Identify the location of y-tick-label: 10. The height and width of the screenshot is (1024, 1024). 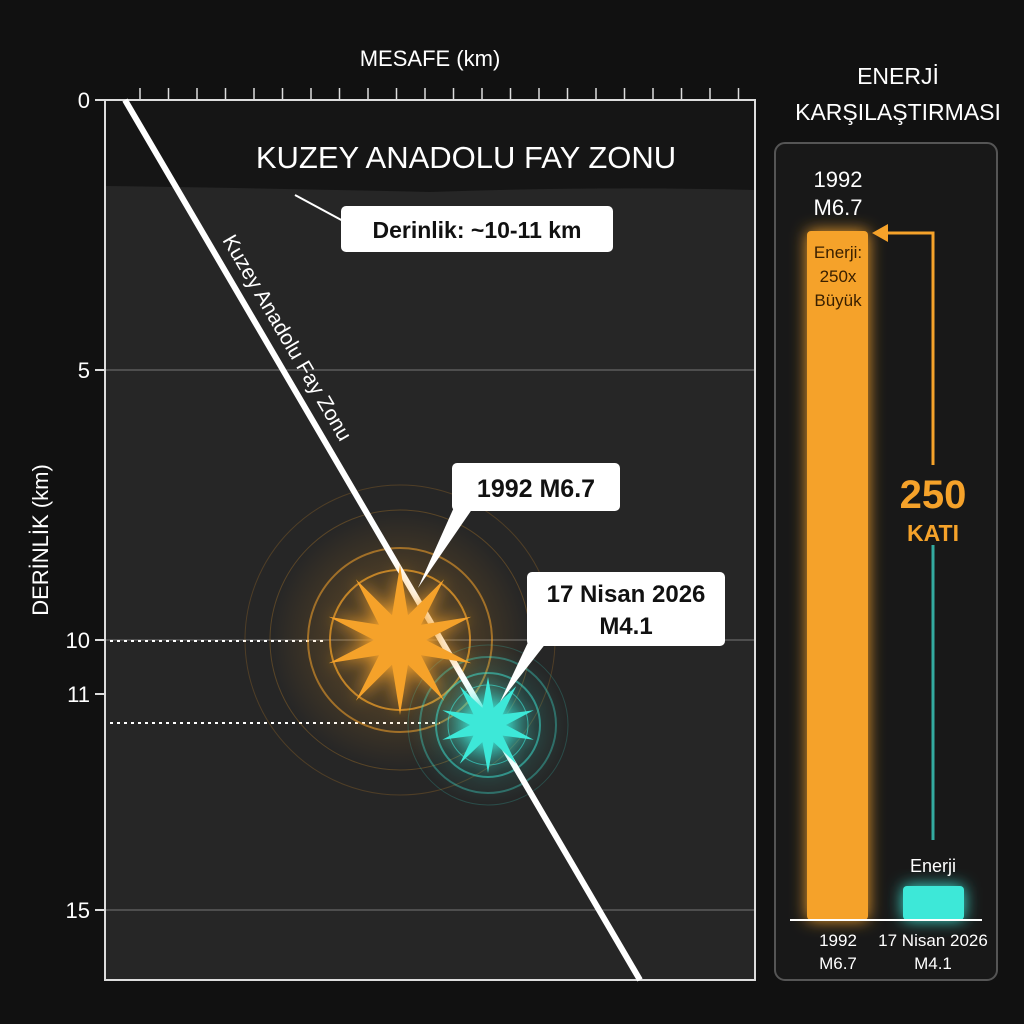
(78, 640).